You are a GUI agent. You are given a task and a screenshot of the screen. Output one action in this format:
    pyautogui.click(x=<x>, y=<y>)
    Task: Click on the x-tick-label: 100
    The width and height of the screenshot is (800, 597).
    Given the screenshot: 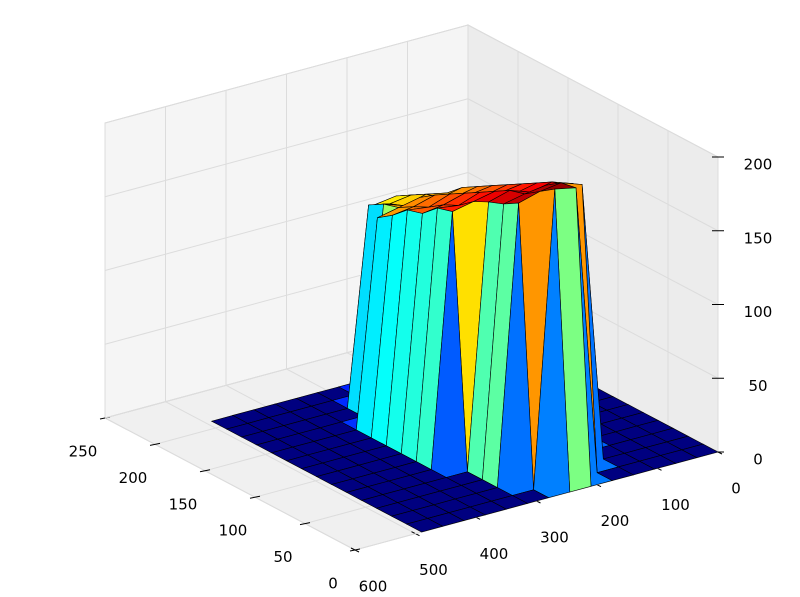 What is the action you would take?
    pyautogui.click(x=675, y=505)
    